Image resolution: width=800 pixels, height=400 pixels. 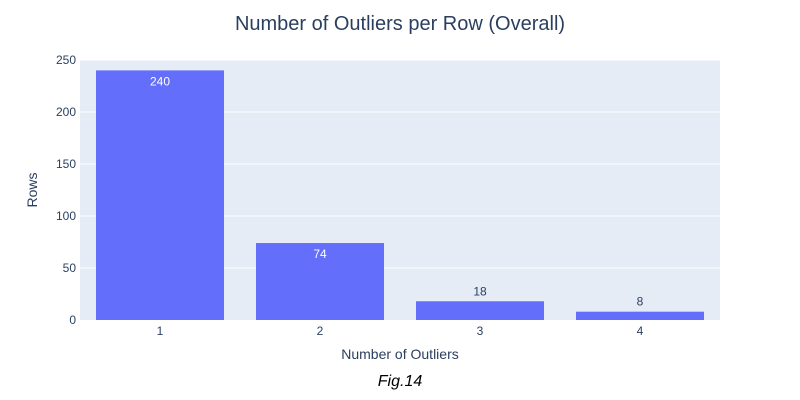 What do you see at coordinates (399, 354) in the screenshot?
I see `x-axis-title: Number of Outliers` at bounding box center [399, 354].